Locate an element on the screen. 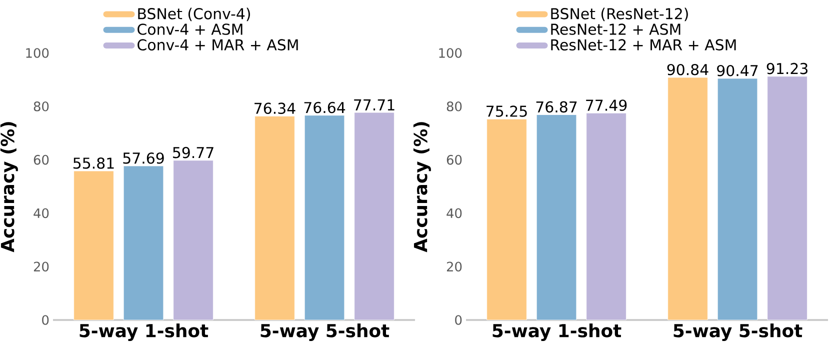  data-label: 91.23 is located at coordinates (787, 68).